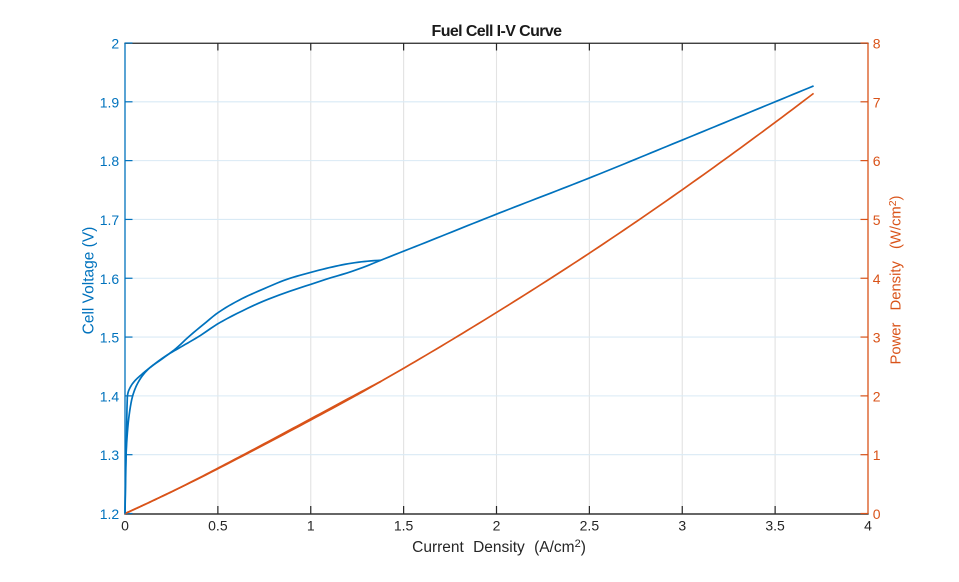 The width and height of the screenshot is (959, 582). Describe the element at coordinates (110, 396) in the screenshot. I see `svg-text: 1.4` at that location.